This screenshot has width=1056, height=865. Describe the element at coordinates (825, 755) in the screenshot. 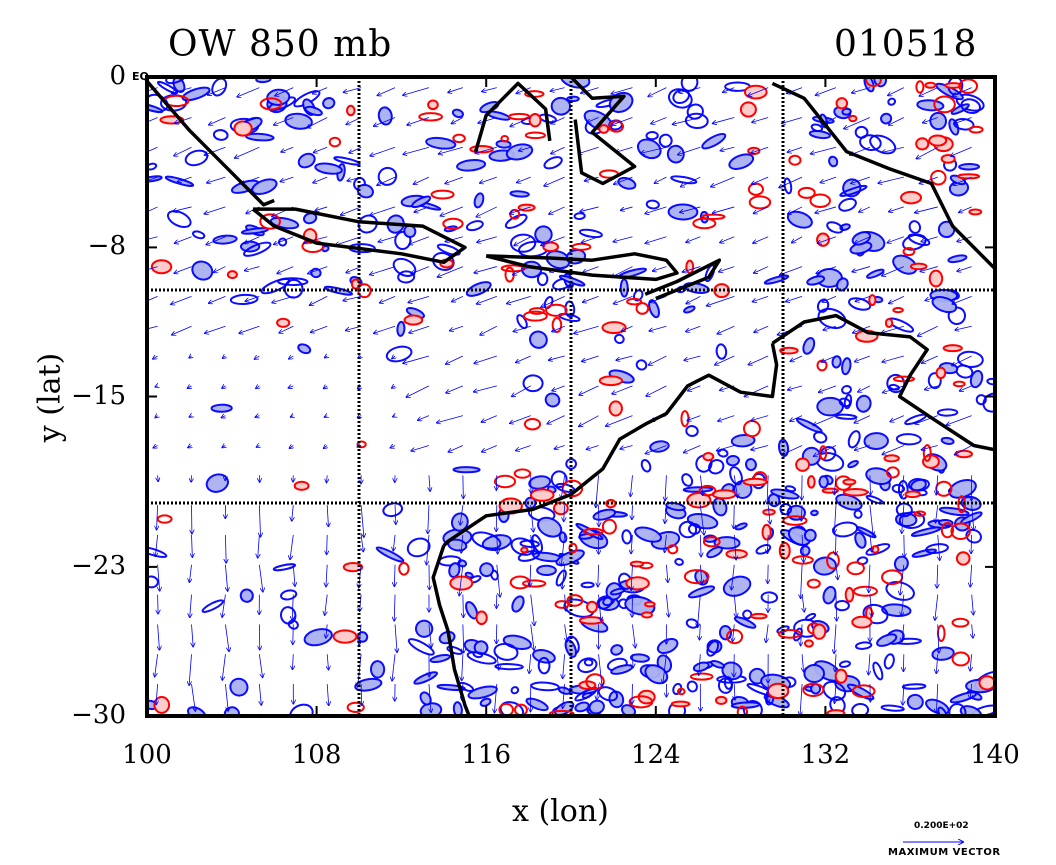

I see `x-tick-label: 132` at that location.